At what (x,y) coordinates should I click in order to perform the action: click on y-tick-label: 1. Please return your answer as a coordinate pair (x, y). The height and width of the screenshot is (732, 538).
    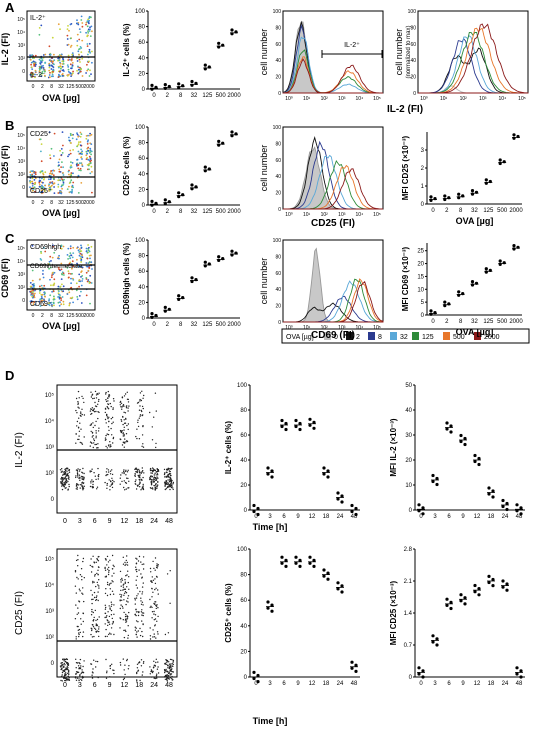
    Looking at the image, I should click on (423, 187).